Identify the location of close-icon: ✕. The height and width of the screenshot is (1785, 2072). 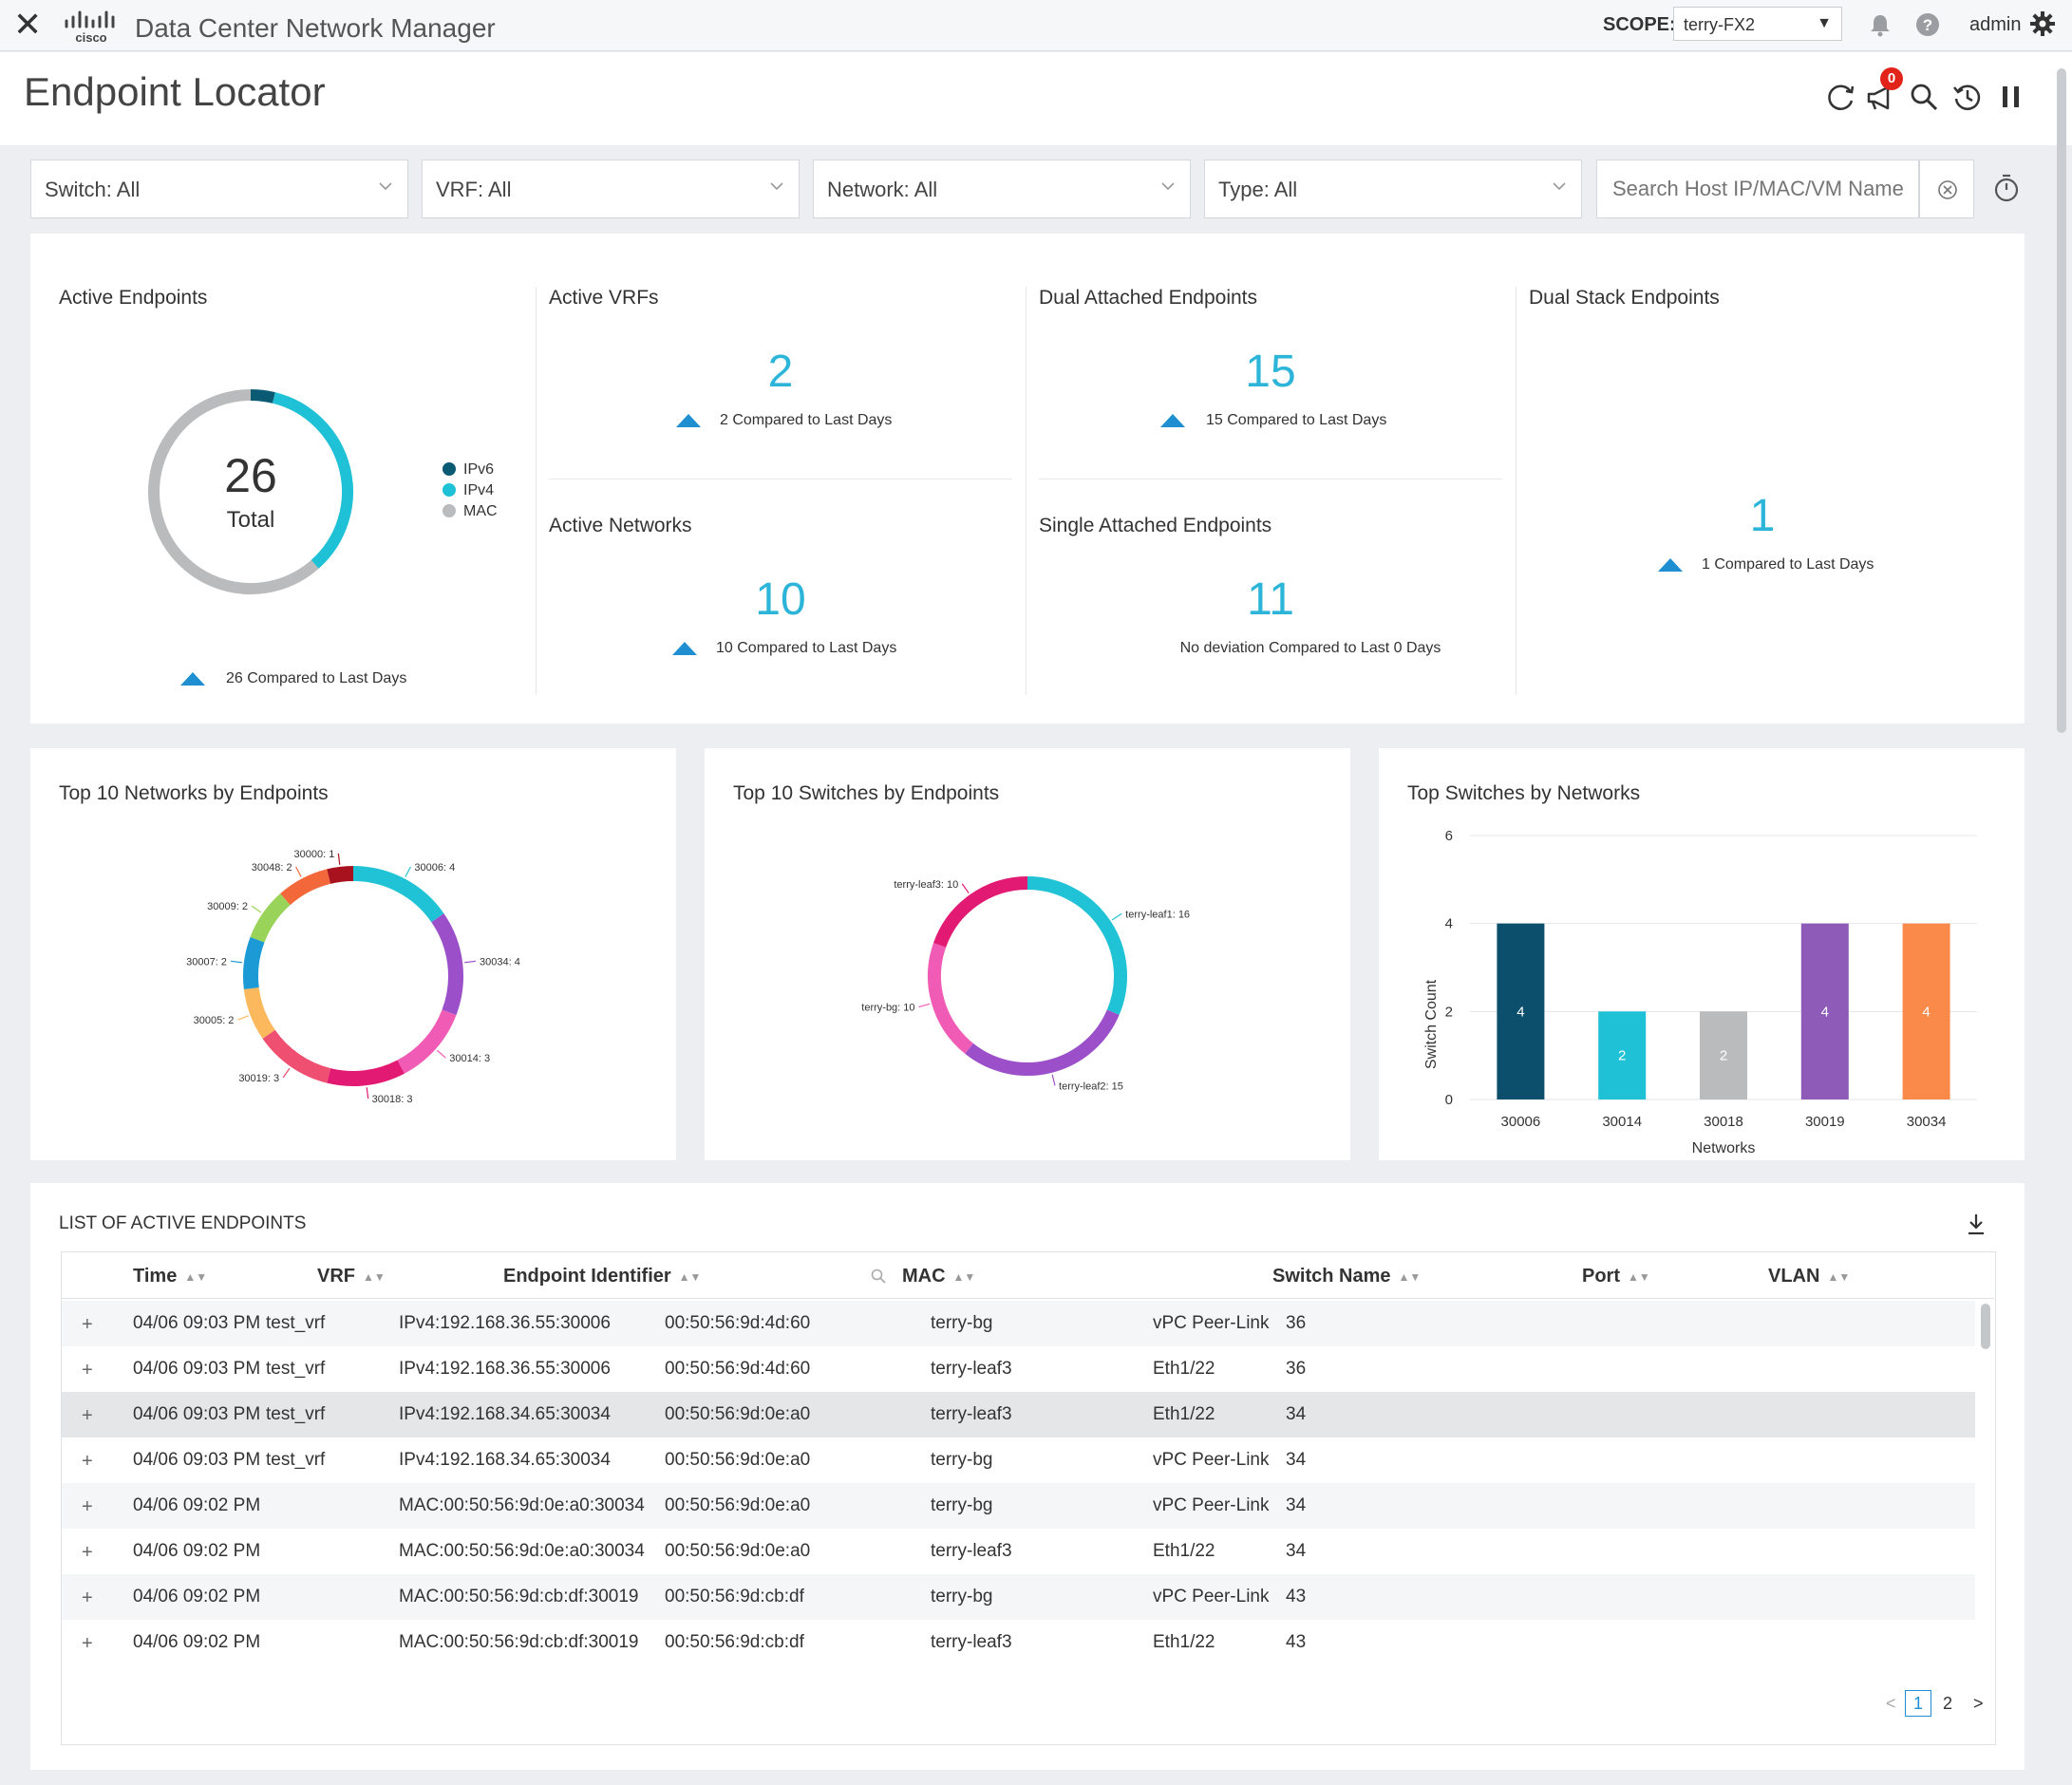
(28, 25).